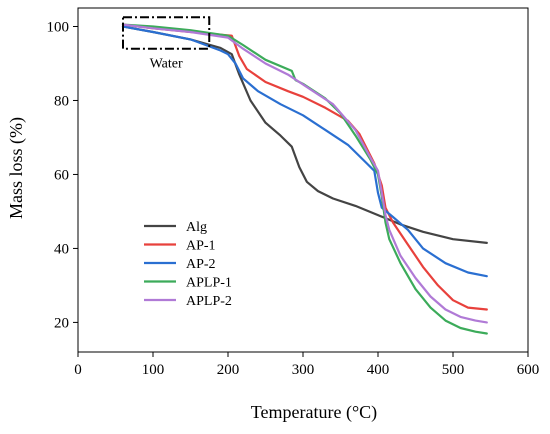 This screenshot has width=550, height=434. Describe the element at coordinates (16, 168) in the screenshot. I see `y-axis-label: Mass loss (%)` at that location.